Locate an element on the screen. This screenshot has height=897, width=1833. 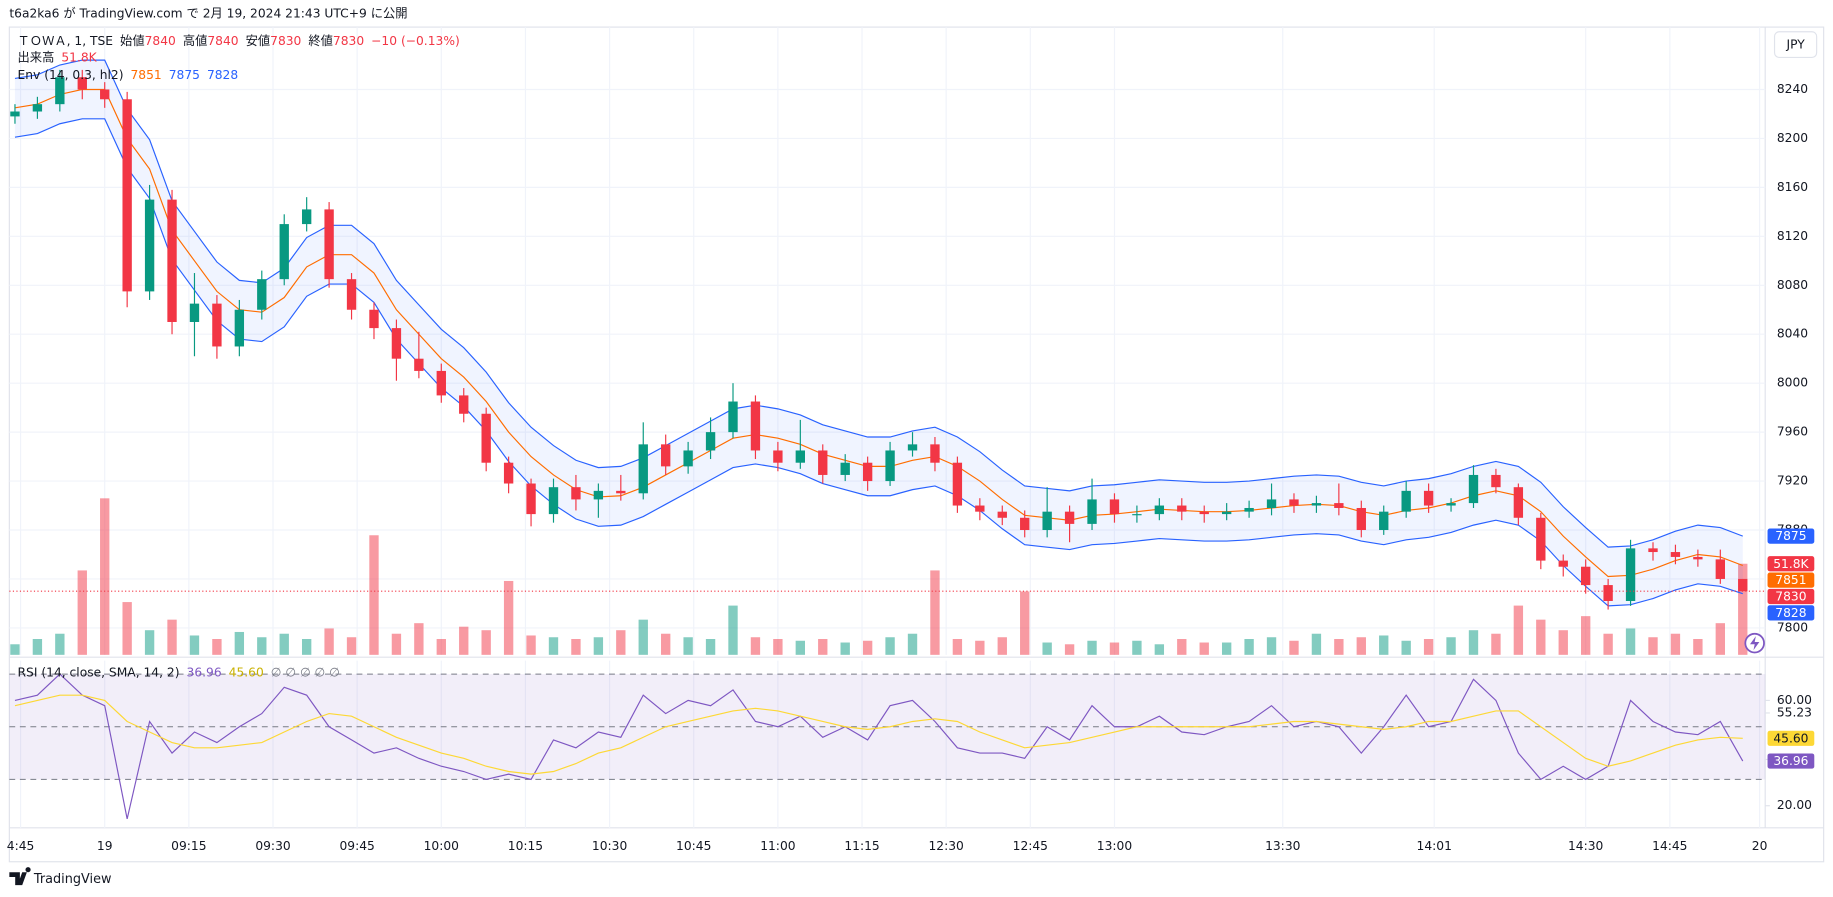
y-tick-label: 7920 is located at coordinates (1792, 481).